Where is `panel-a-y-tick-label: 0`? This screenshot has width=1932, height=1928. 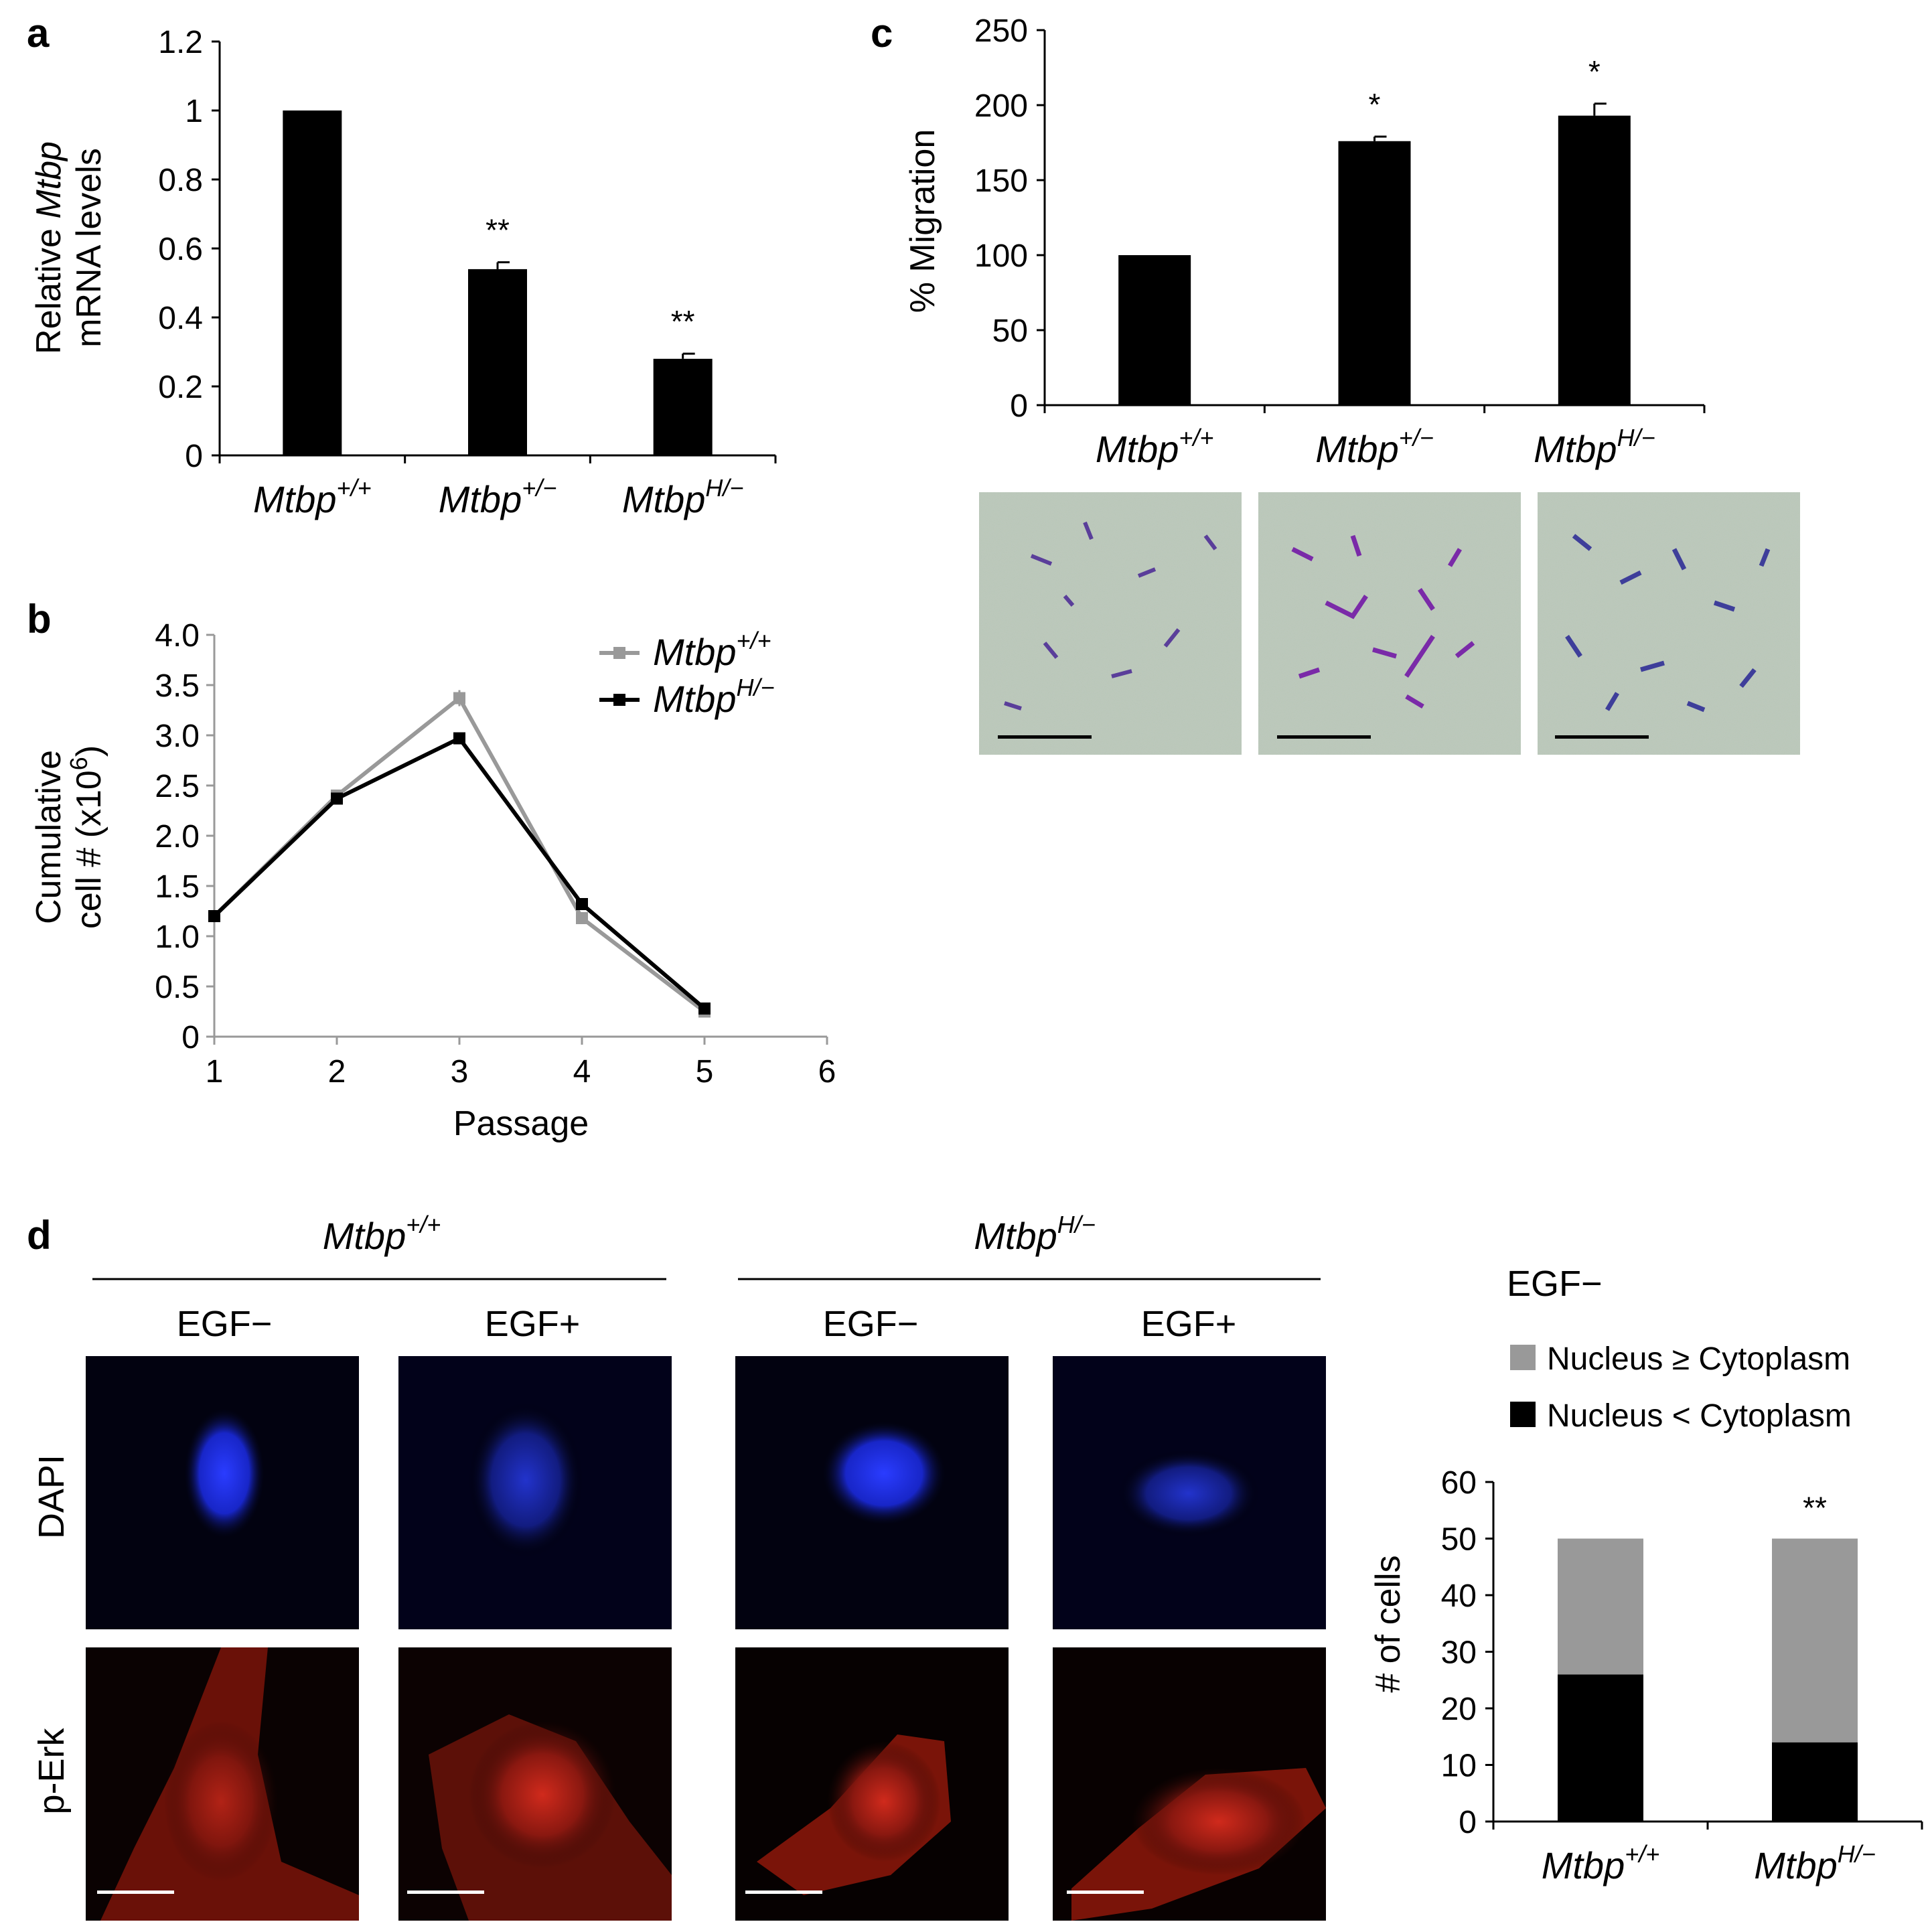 panel-a-y-tick-label: 0 is located at coordinates (194, 456).